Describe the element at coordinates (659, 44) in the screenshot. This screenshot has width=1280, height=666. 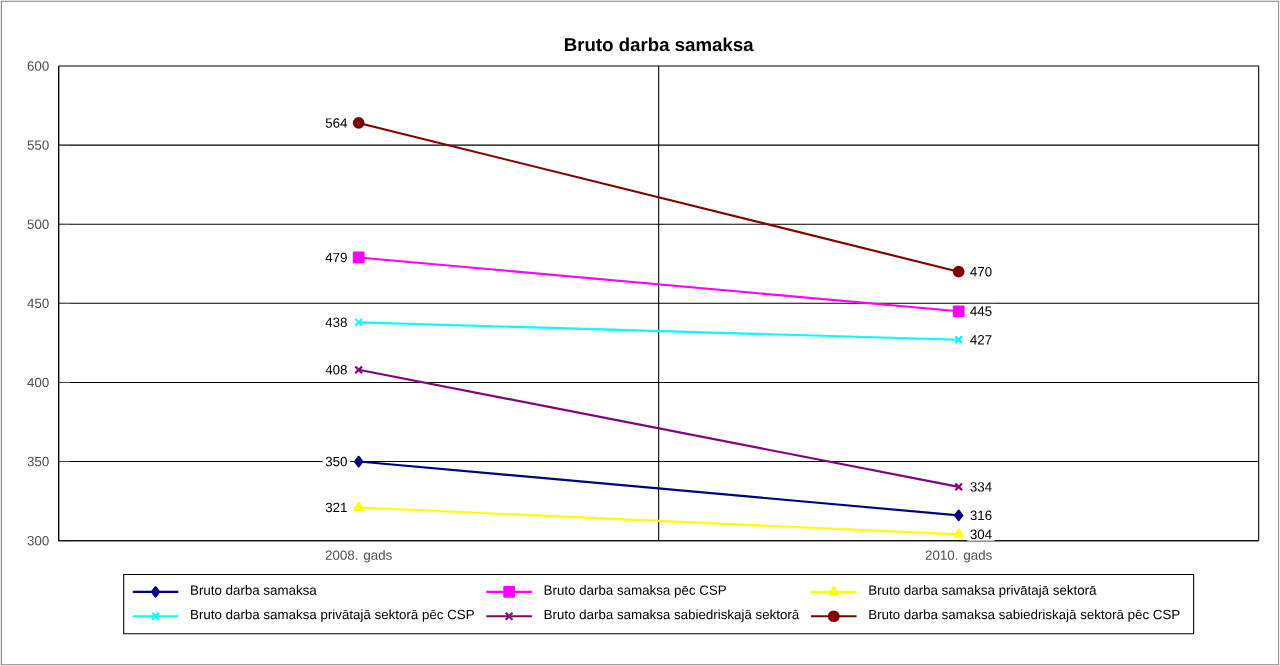
I see `chart-title: Bruto darba samaksa` at that location.